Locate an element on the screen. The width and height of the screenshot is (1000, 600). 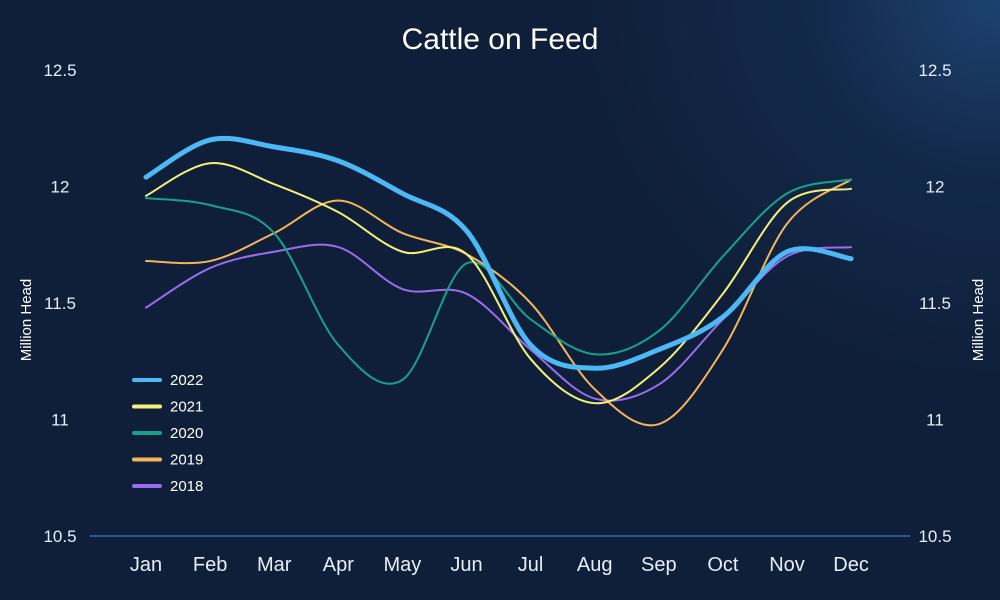
legend-item-2018: 2018 is located at coordinates (167, 486).